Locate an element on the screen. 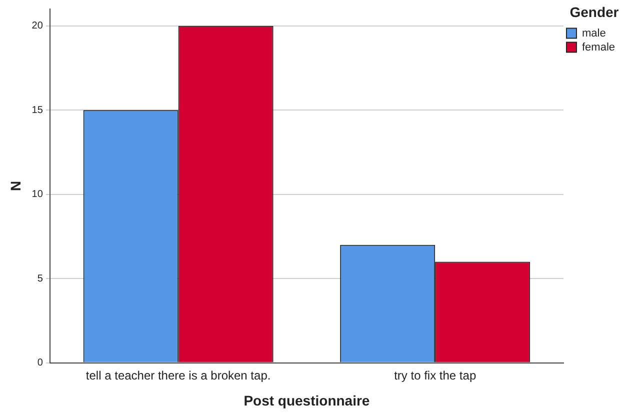 The width and height of the screenshot is (629, 418). x-tick-label: try to fix the tap is located at coordinates (435, 375).